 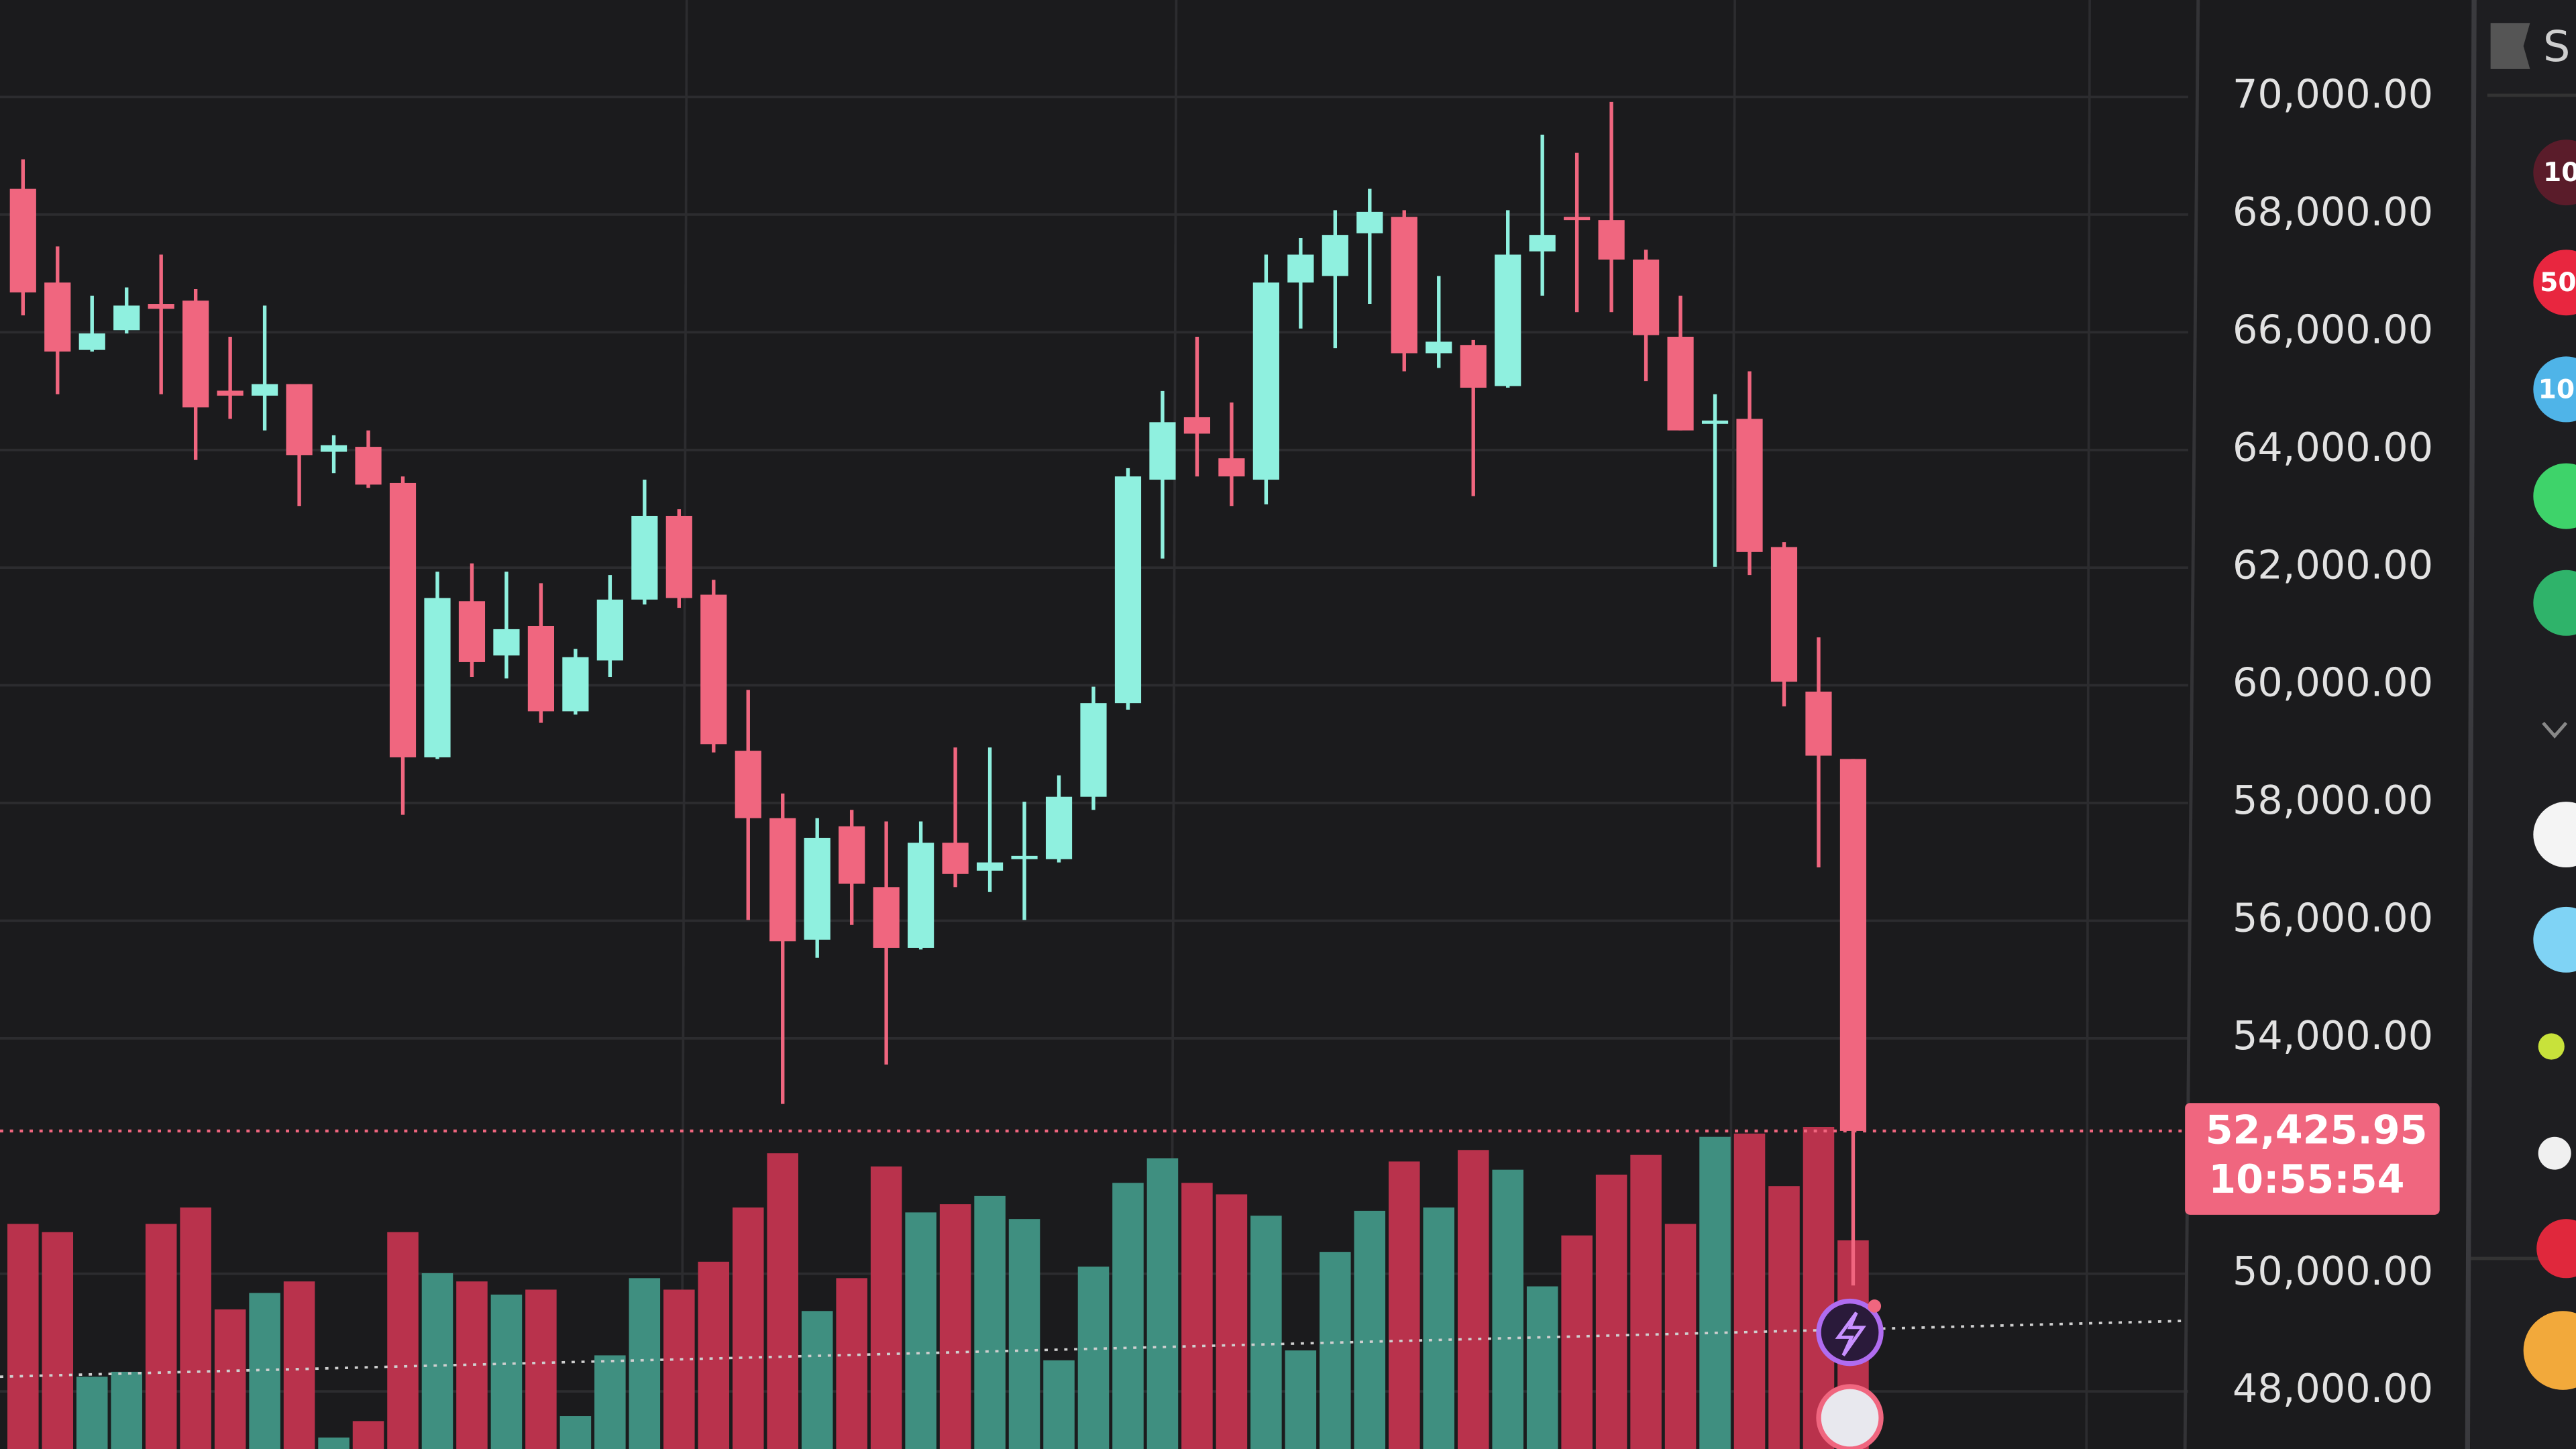 What do you see at coordinates (2549, 765) in the screenshot?
I see `sidebar-icons: 10 50 100` at bounding box center [2549, 765].